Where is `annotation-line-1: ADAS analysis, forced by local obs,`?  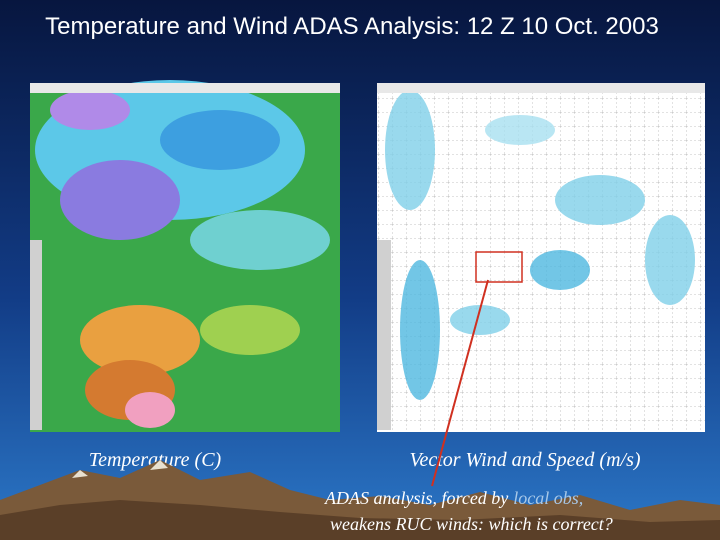
annotation-line-1: ADAS analysis, forced by local obs, is located at coordinates (453, 498).